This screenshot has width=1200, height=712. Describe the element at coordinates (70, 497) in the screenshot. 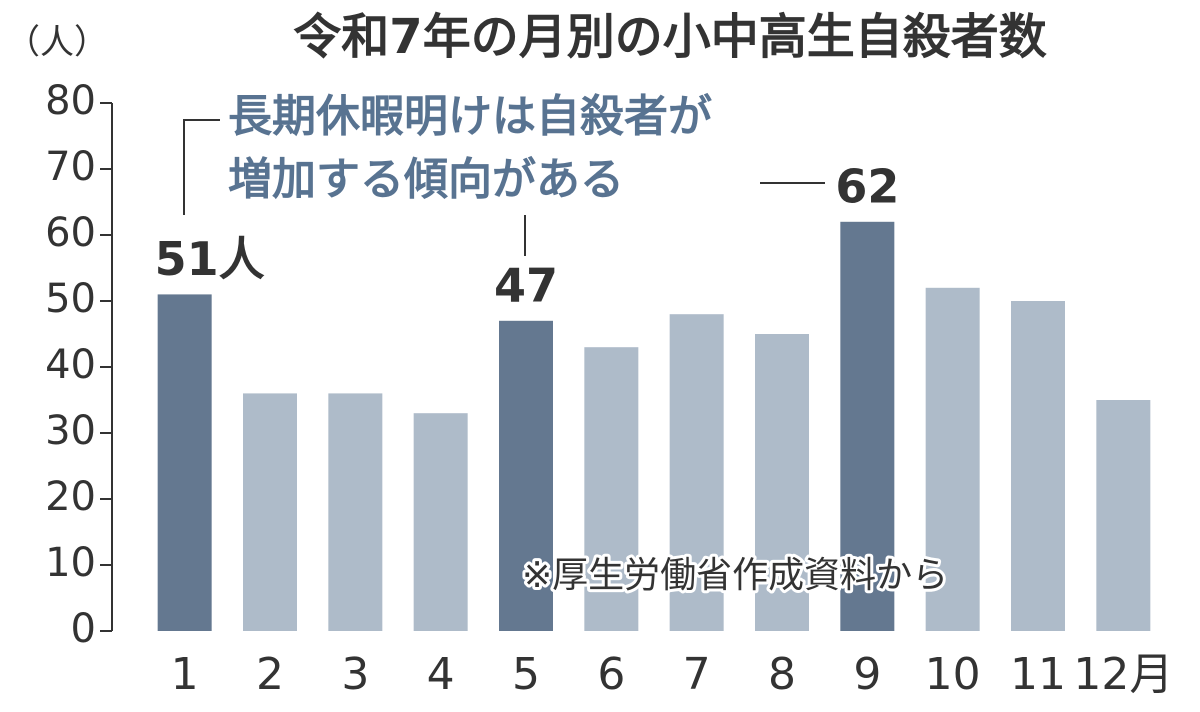

I see `y-tick-label: 20` at that location.